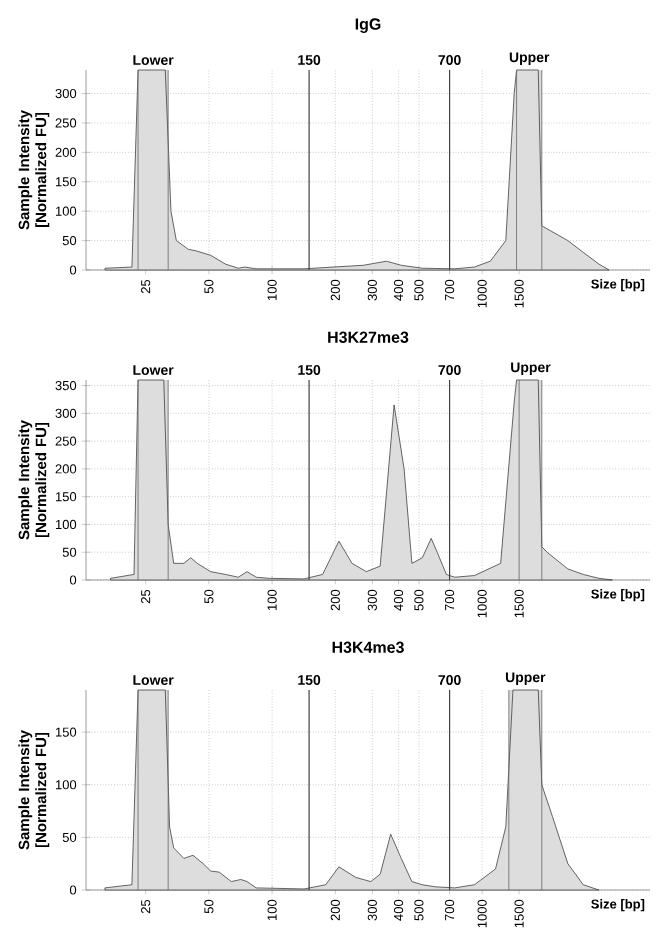 The height and width of the screenshot is (930, 658). Describe the element at coordinates (368, 25) in the screenshot. I see `chart-title: IgG` at that location.